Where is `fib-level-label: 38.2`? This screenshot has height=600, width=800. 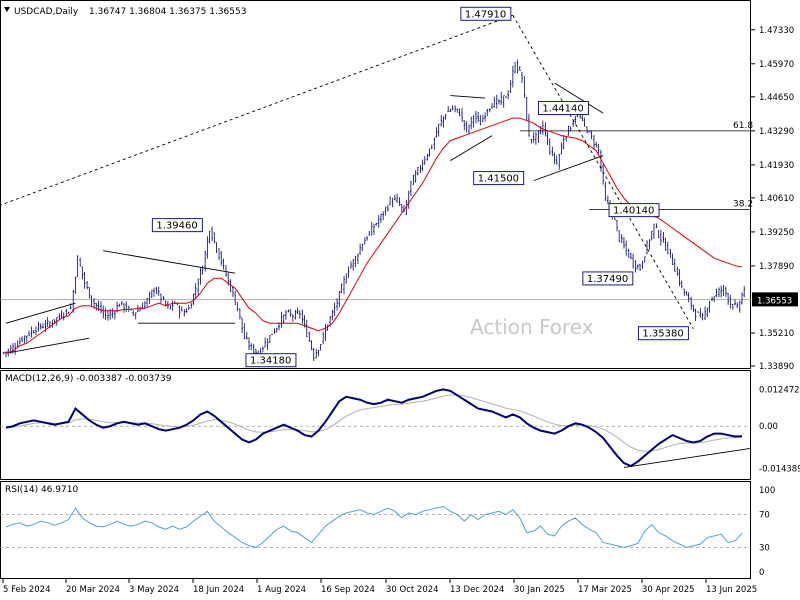 fib-level-label: 38.2 is located at coordinates (743, 205).